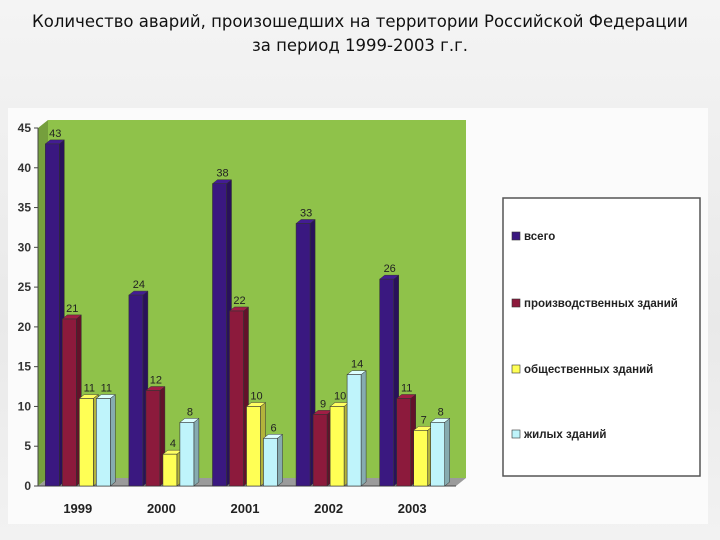 The height and width of the screenshot is (540, 720). Describe the element at coordinates (323, 404) in the screenshot. I see `data-label: 9` at that location.